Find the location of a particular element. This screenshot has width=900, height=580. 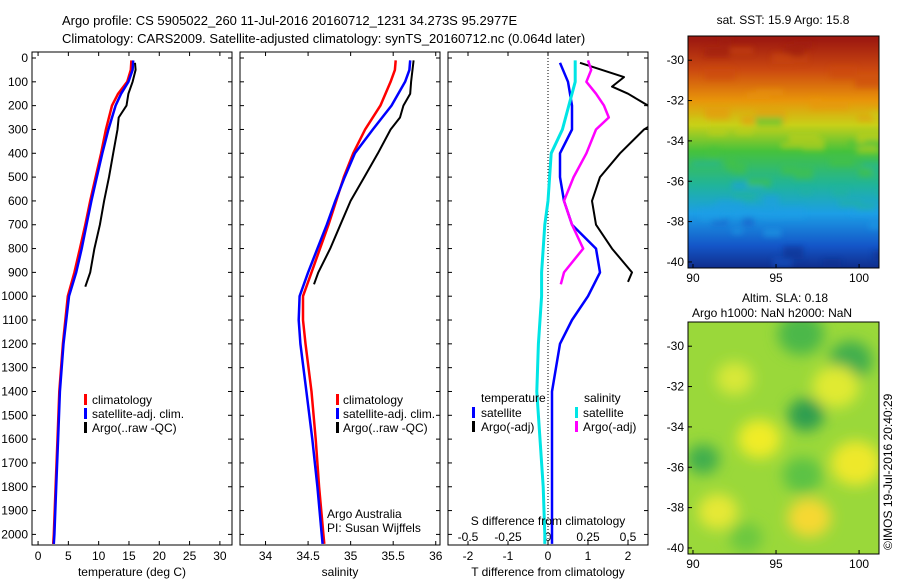

difference-s-satellite-line is located at coordinates (556, 302).